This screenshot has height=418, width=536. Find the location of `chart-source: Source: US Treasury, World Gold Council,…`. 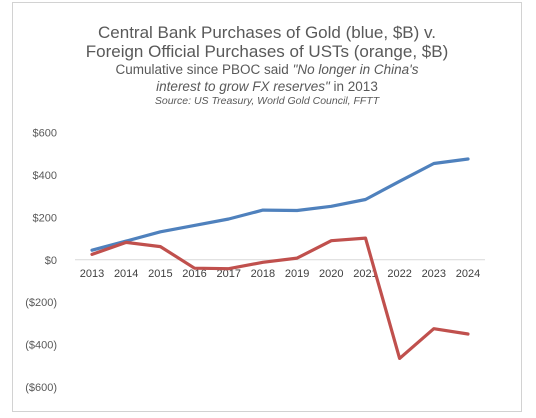

chart-source: Source: US Treasury, World Gold Council,… is located at coordinates (267, 101).